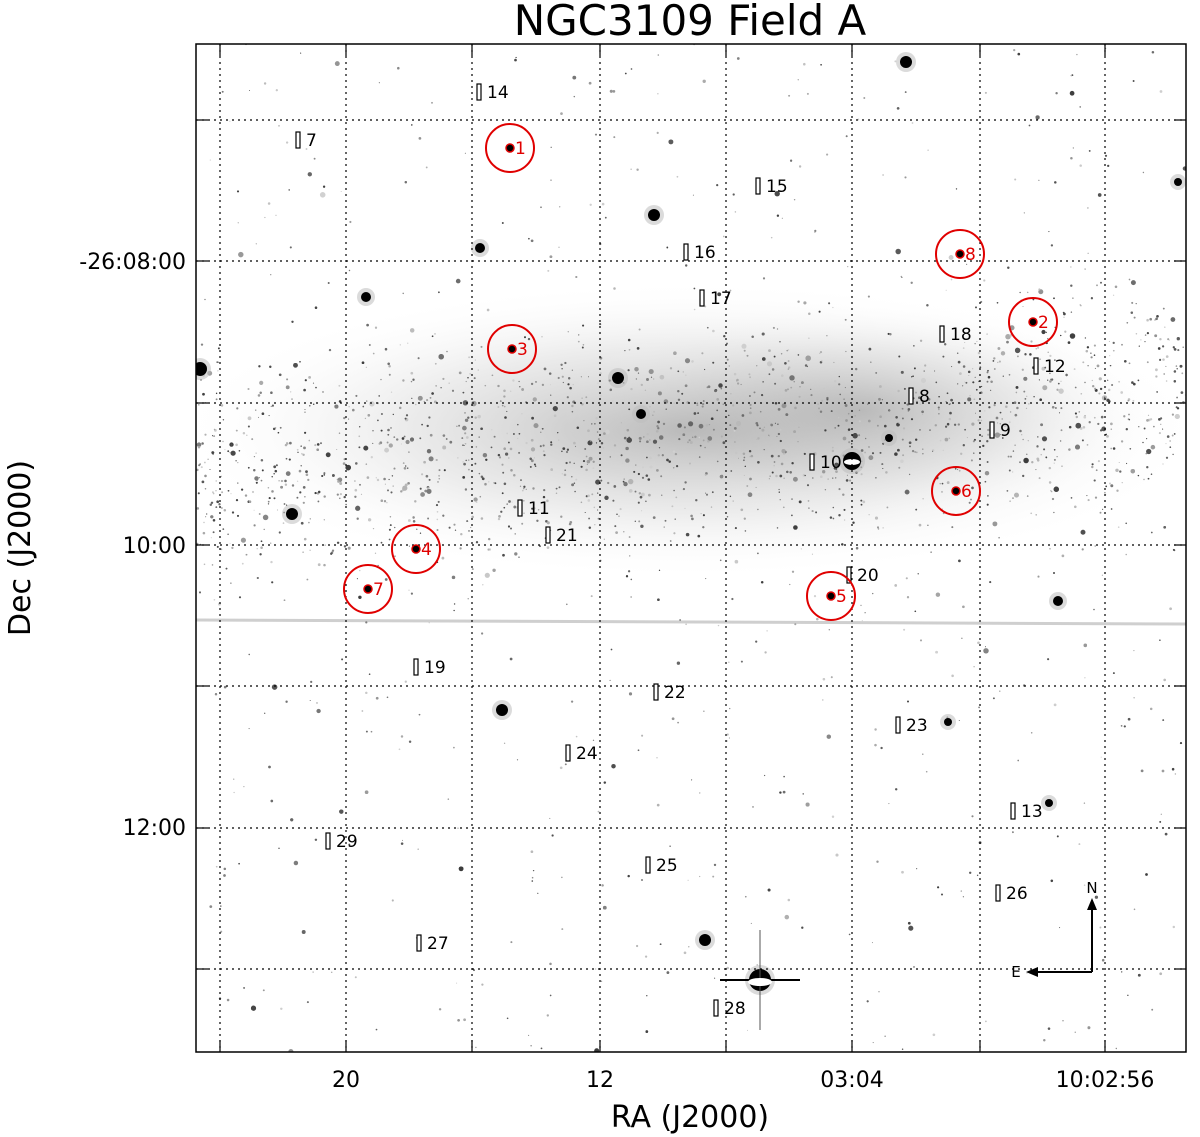 The image size is (1200, 1137). Describe the element at coordinates (1054, 930) in the screenshot. I see `compass: N E` at that location.